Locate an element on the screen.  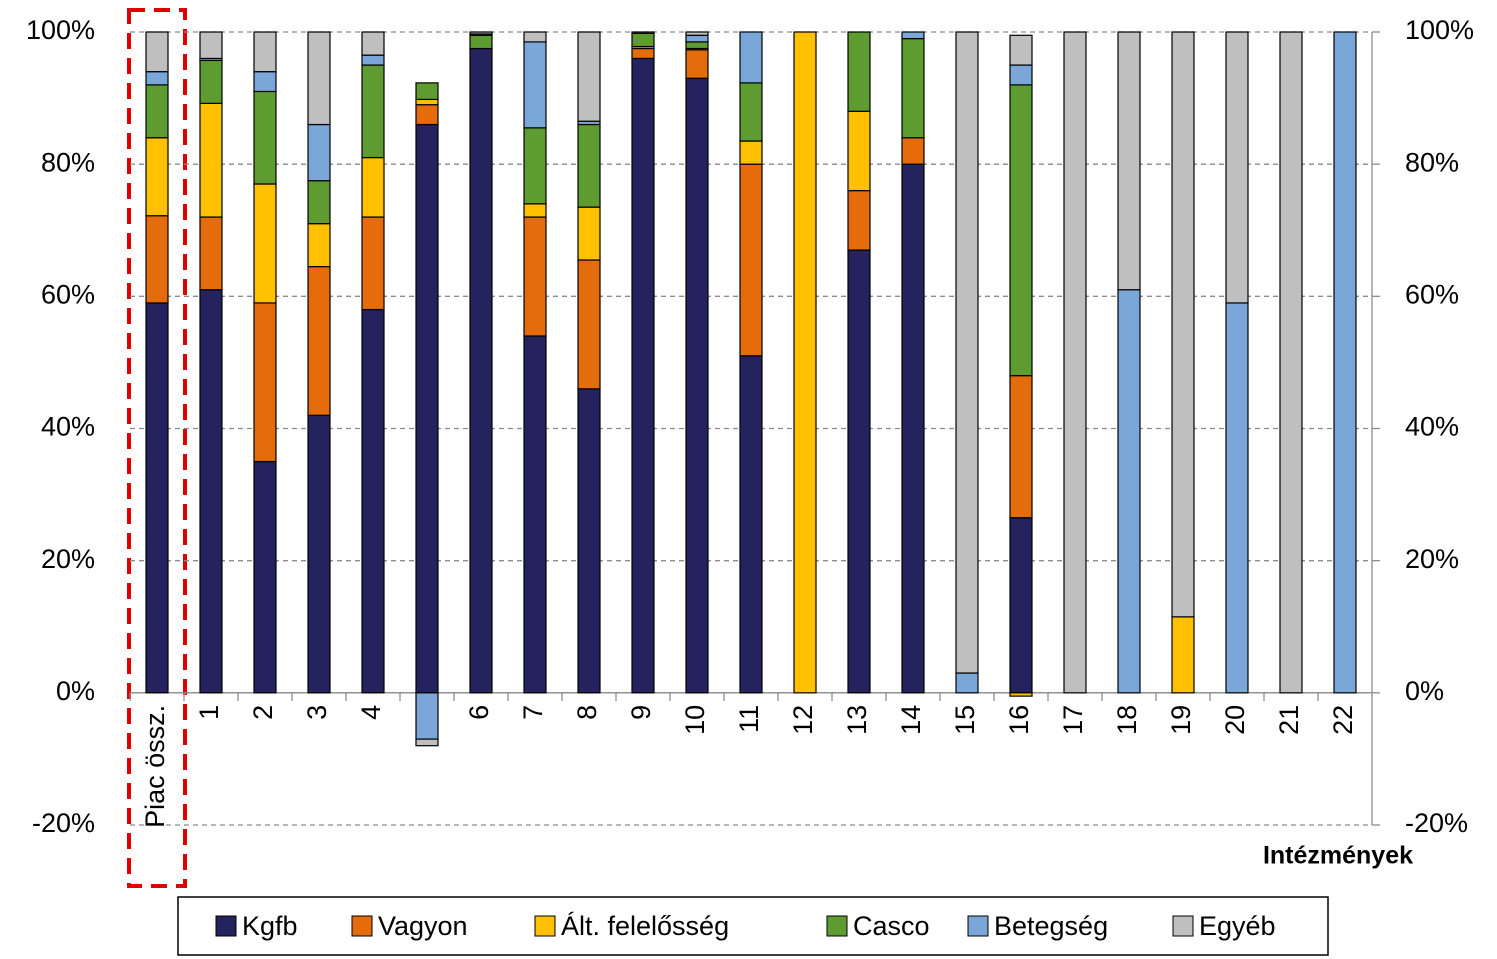
legend-label: Betegség is located at coordinates (1051, 926).